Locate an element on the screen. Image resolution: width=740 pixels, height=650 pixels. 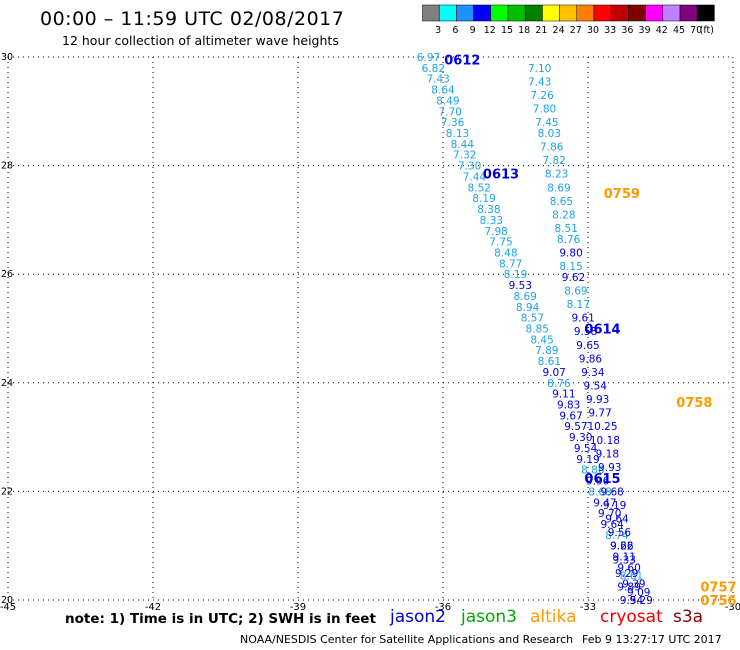
wave-height-value: 9.58 is located at coordinates (585, 332).